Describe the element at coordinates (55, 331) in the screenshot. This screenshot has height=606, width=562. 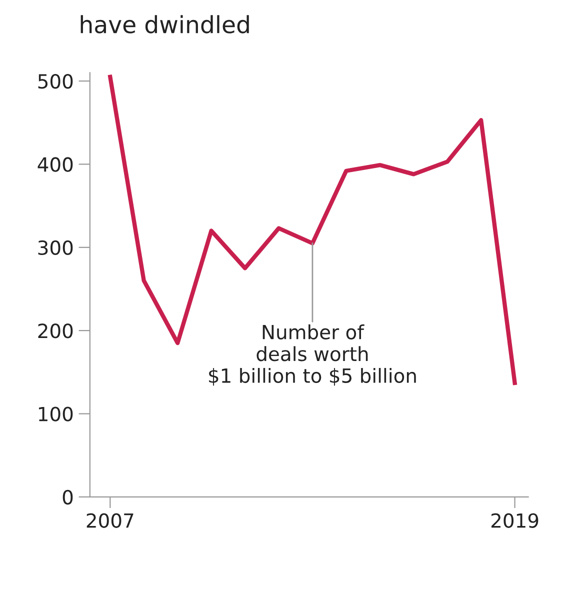
I see `y-tick-label: 200` at that location.